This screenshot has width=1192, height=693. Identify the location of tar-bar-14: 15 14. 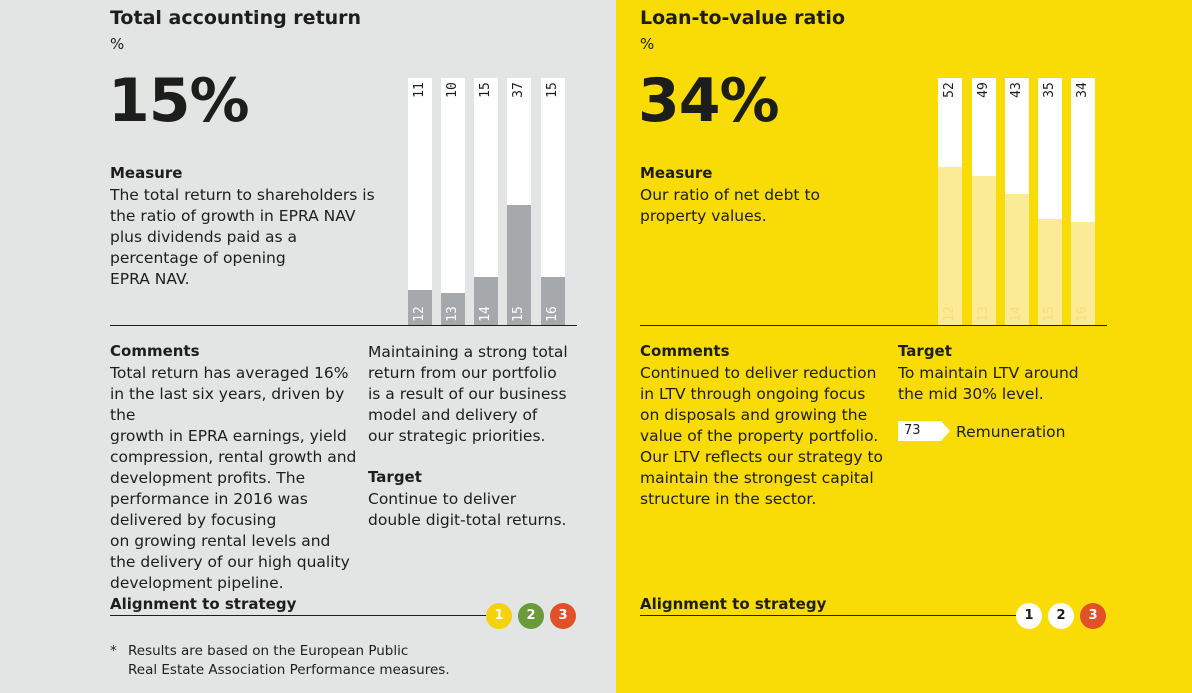
(486, 202).